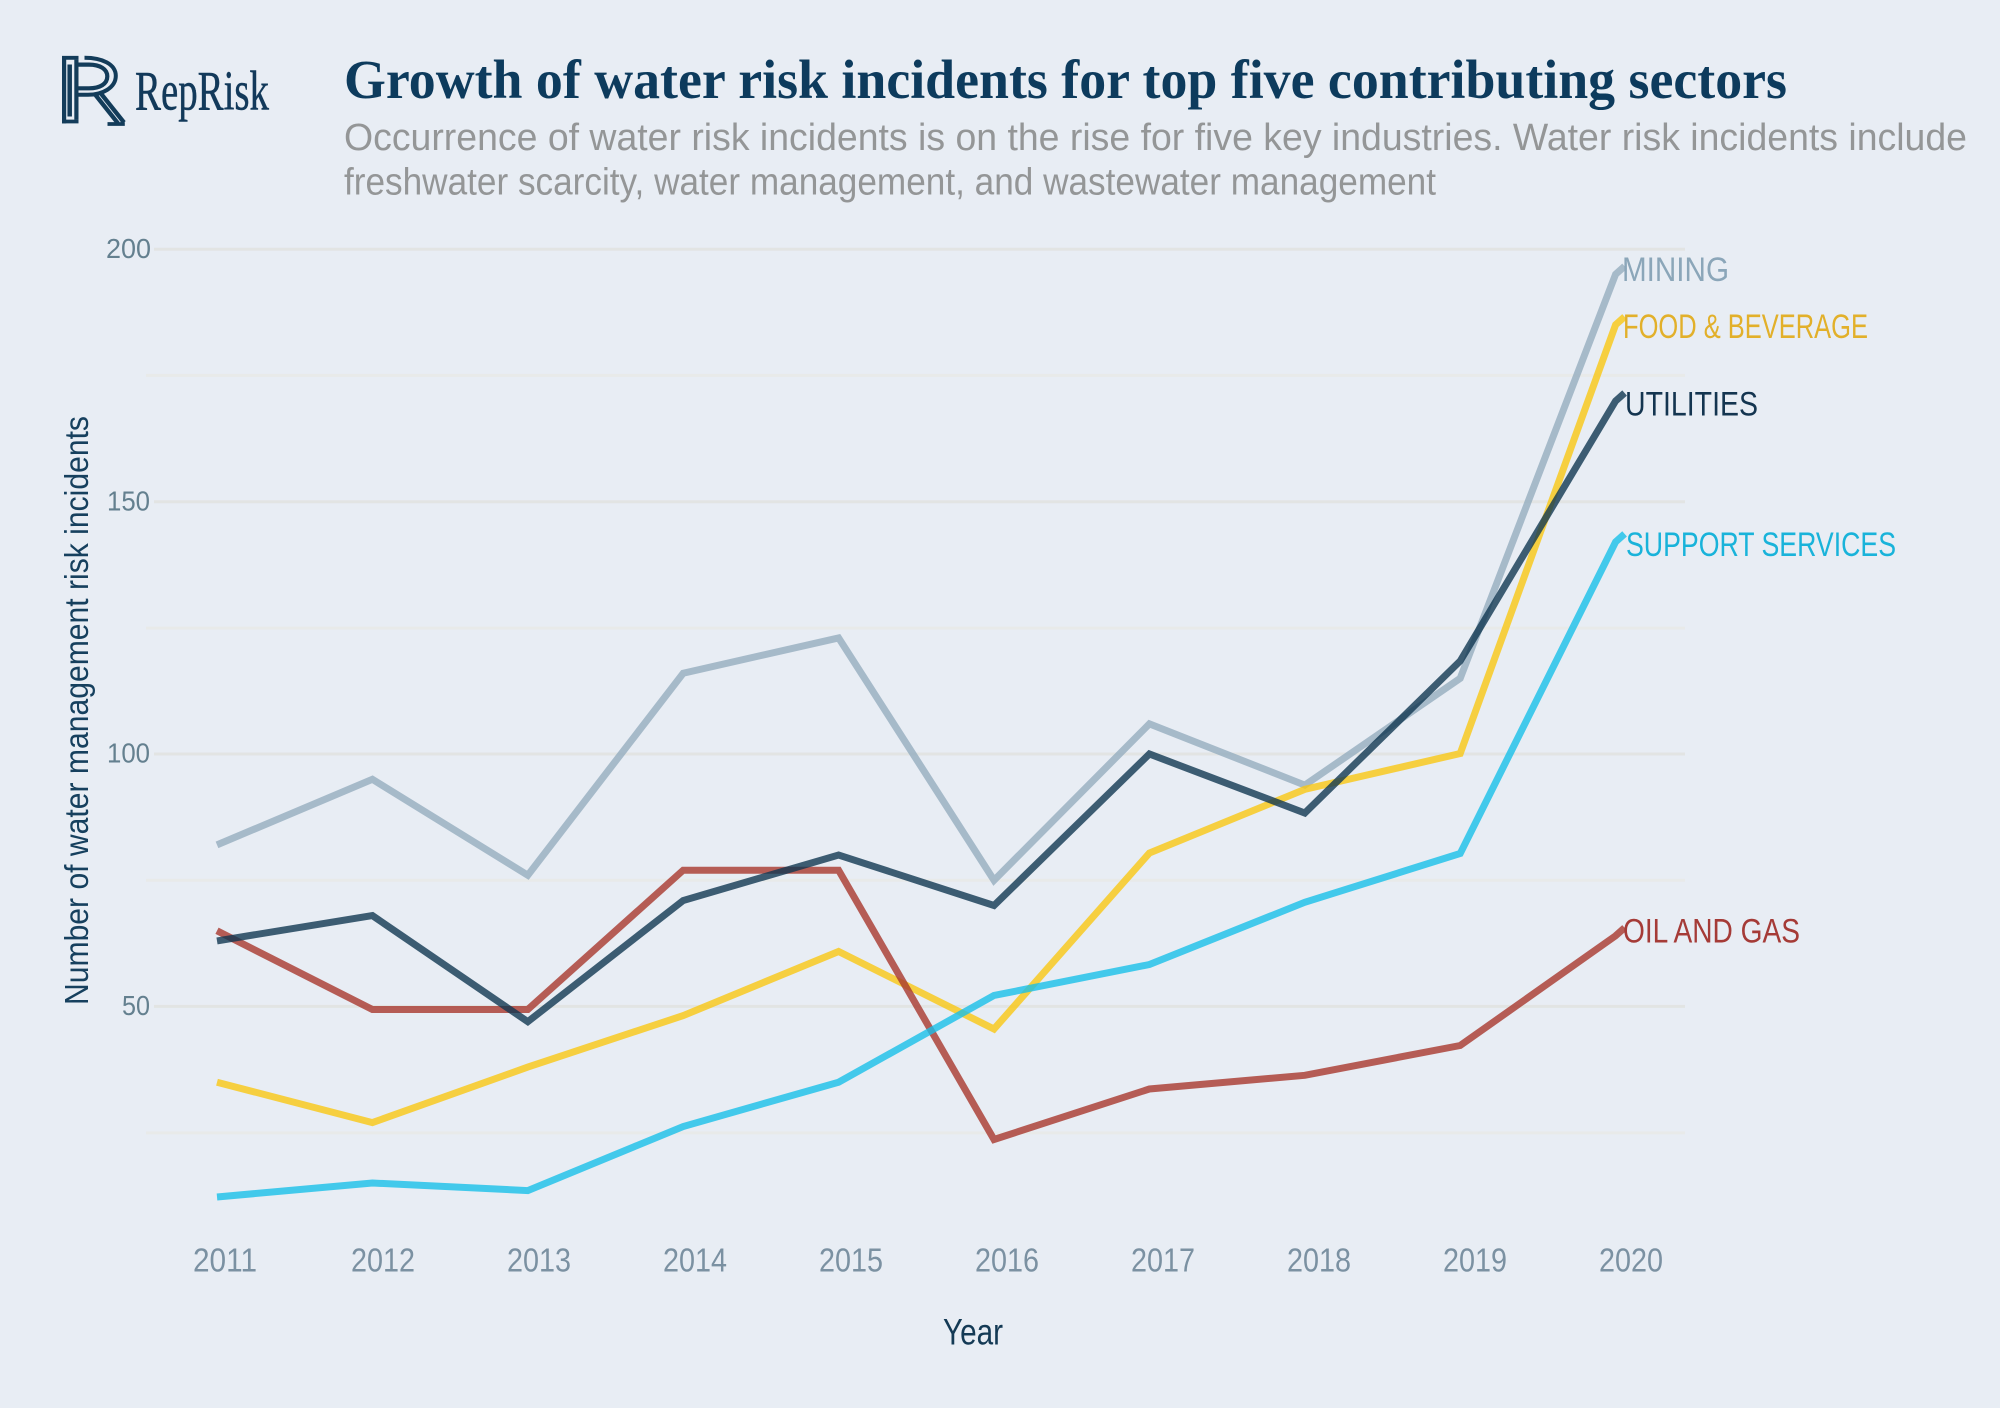  Describe the element at coordinates (1761, 545) in the screenshot. I see `svg-text: SUPPORT SERVICES` at that location.